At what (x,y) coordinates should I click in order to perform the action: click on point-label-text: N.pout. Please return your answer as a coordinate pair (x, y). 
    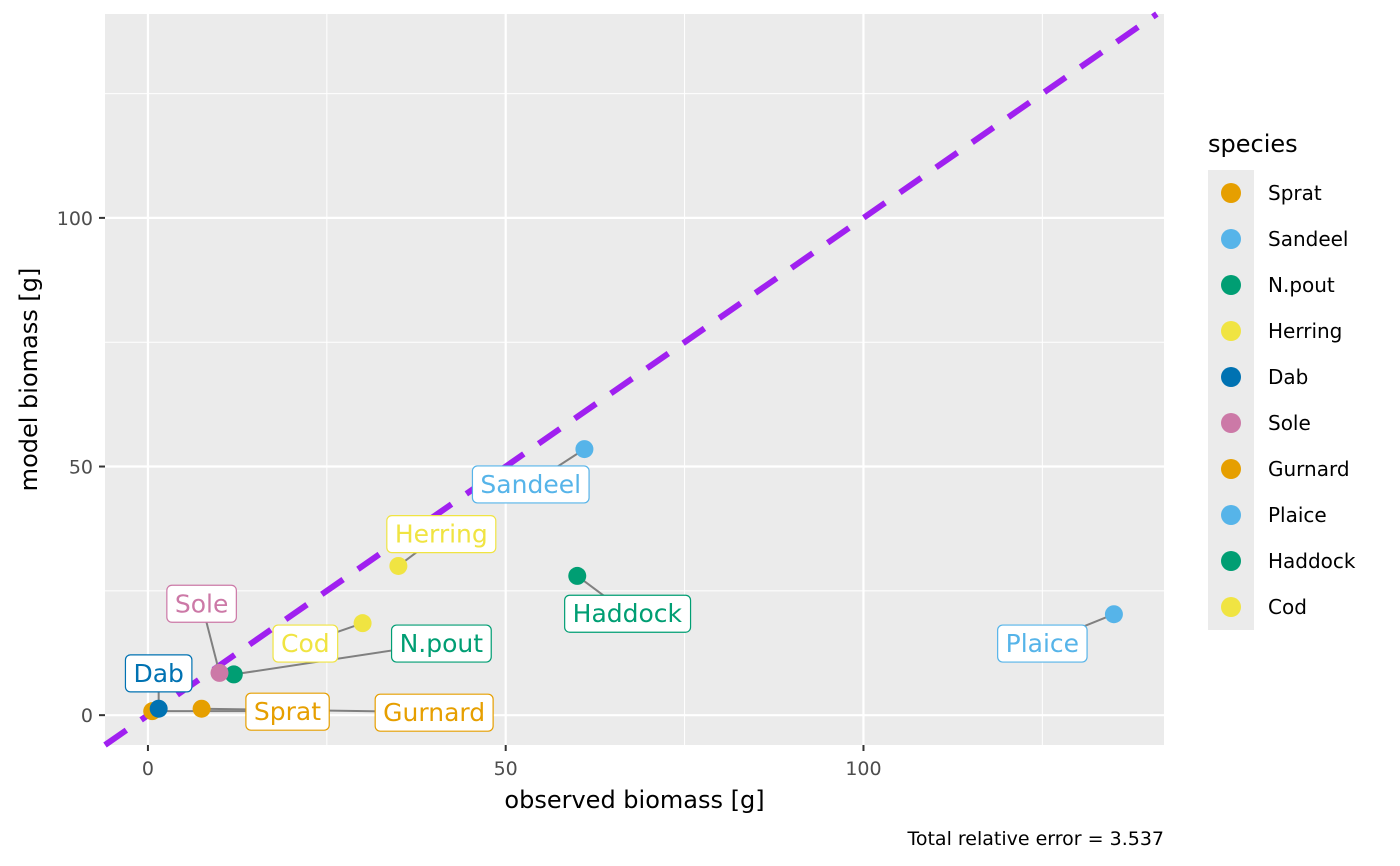
    Looking at the image, I should click on (442, 643).